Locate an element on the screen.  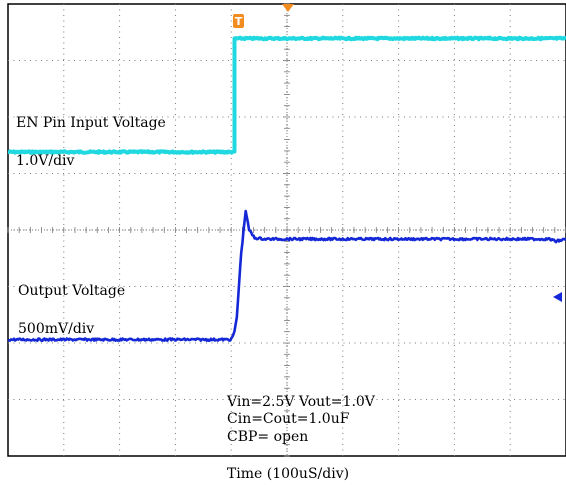
annotation-cbp: CBP= open is located at coordinates (267, 437).